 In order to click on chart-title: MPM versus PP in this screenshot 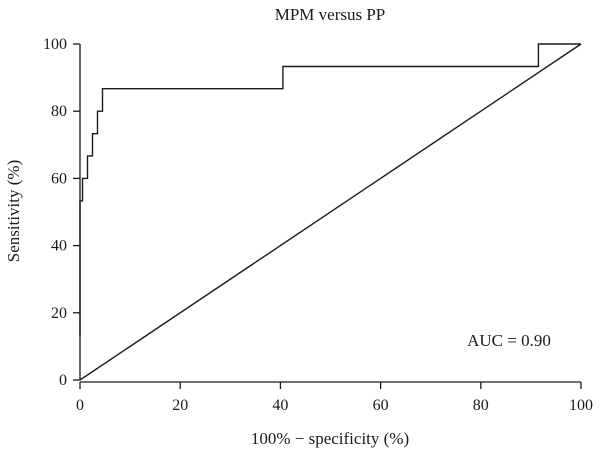, I will do `click(330, 14)`.